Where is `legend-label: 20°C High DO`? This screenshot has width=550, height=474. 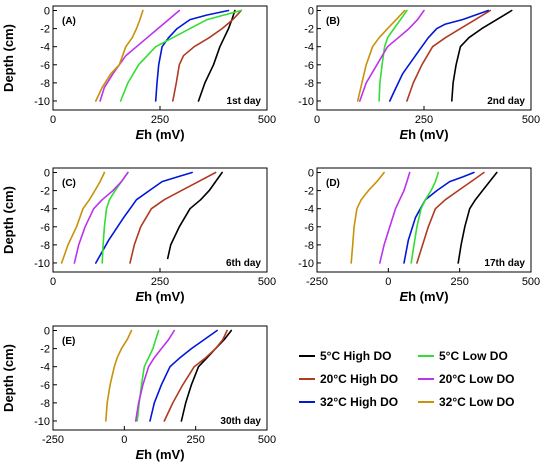
legend-label: 20°C High DO is located at coordinates (359, 379).